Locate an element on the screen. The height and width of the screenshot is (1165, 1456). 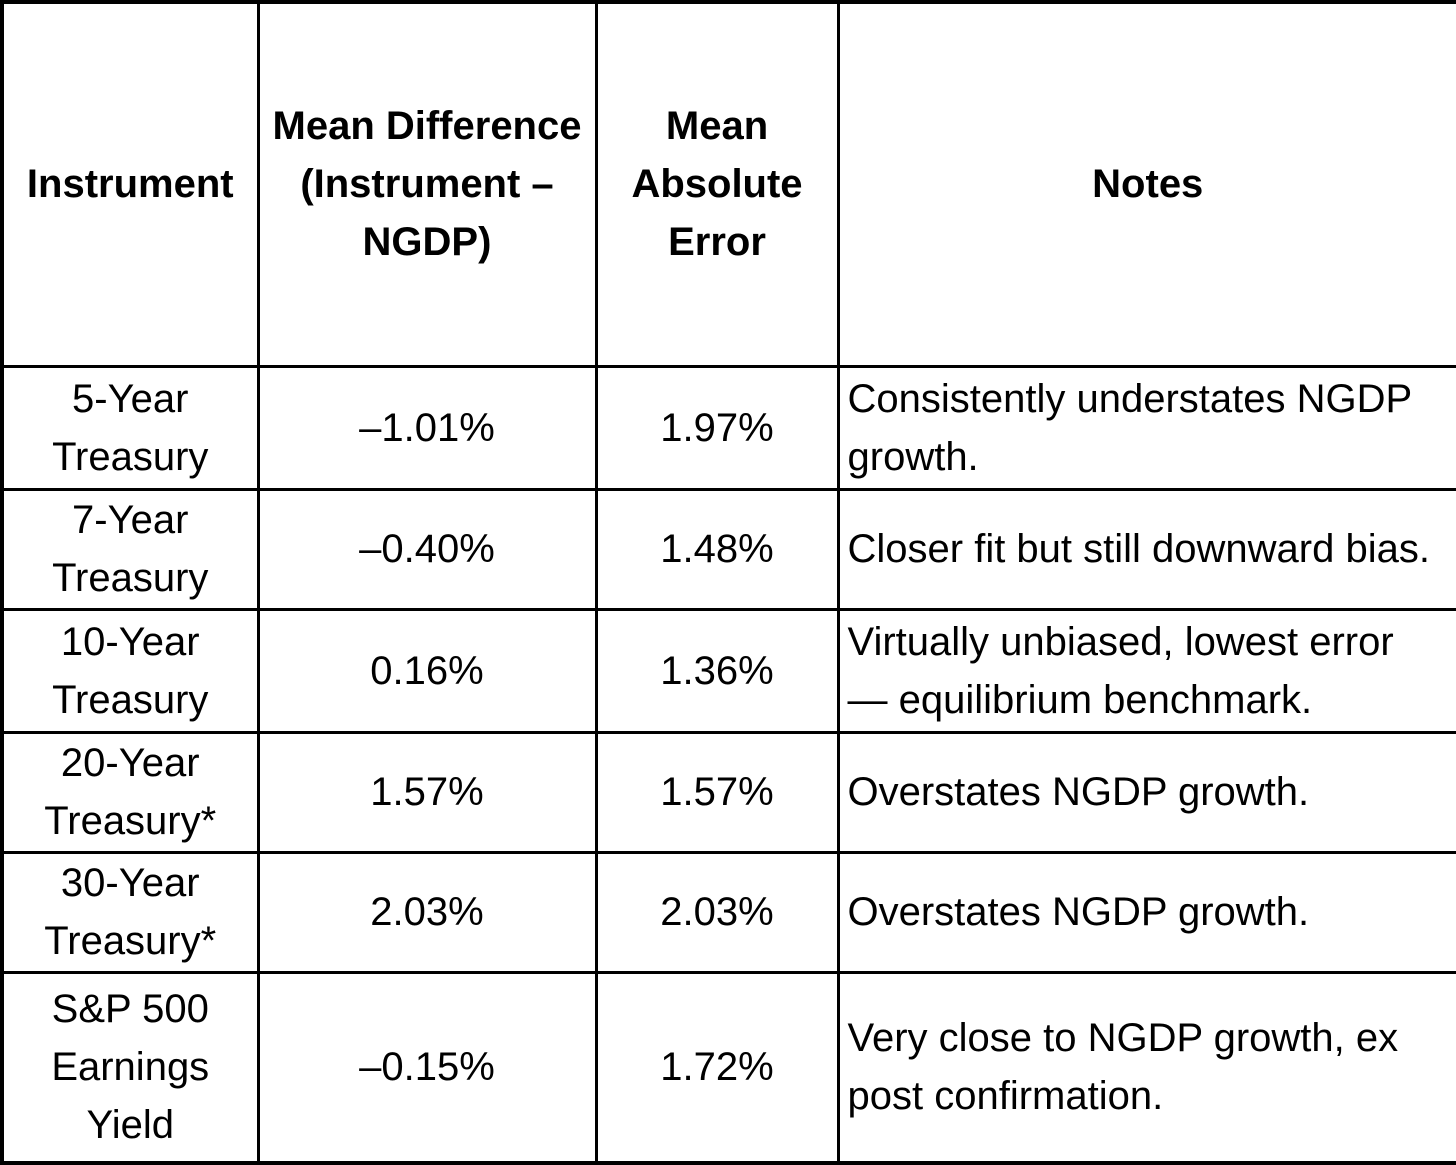
cell-mean_difference: 1.57% is located at coordinates (427, 792).